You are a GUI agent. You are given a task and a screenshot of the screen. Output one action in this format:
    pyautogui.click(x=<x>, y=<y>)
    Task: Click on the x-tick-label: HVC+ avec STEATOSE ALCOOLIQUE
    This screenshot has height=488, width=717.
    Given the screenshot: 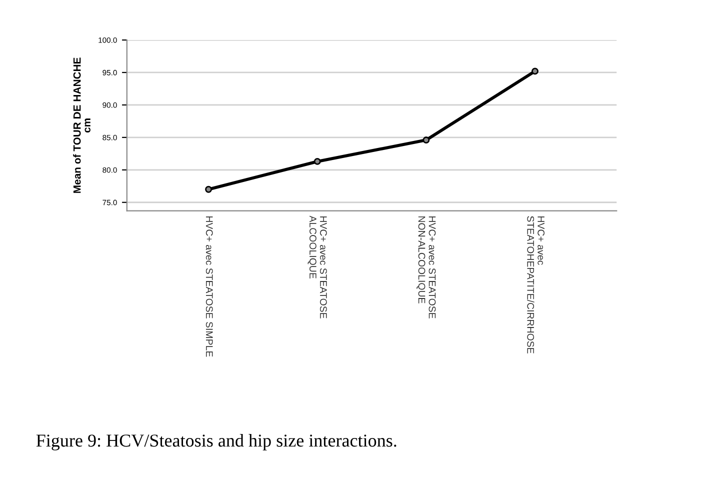 What is the action you would take?
    pyautogui.click(x=317, y=267)
    